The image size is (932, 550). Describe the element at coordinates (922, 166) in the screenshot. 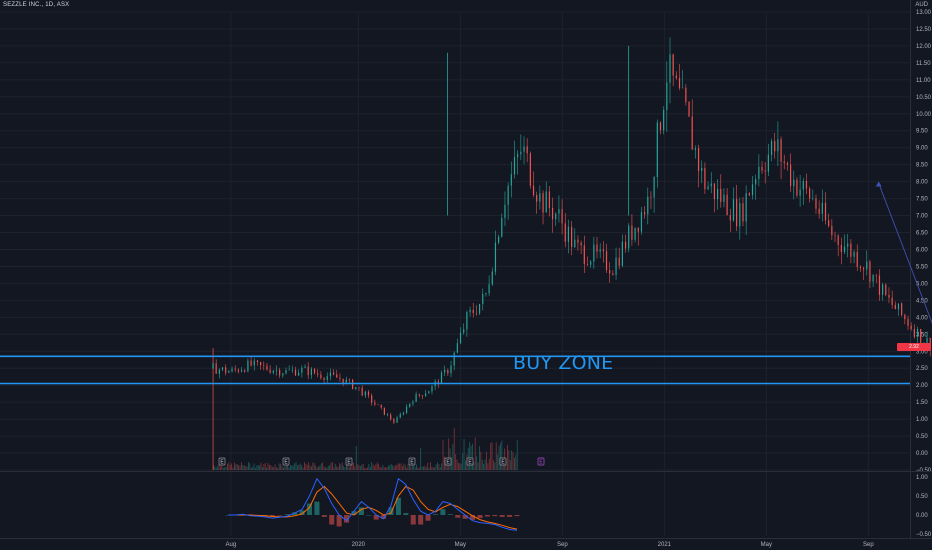

I see `y-tick-label: 8.50` at that location.